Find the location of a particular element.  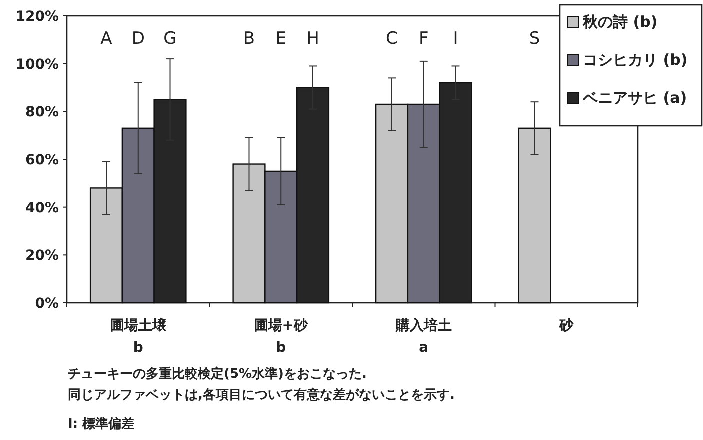

text: チューキーの多重比較検定(5%水準)をおこなった. is located at coordinates (217, 374).